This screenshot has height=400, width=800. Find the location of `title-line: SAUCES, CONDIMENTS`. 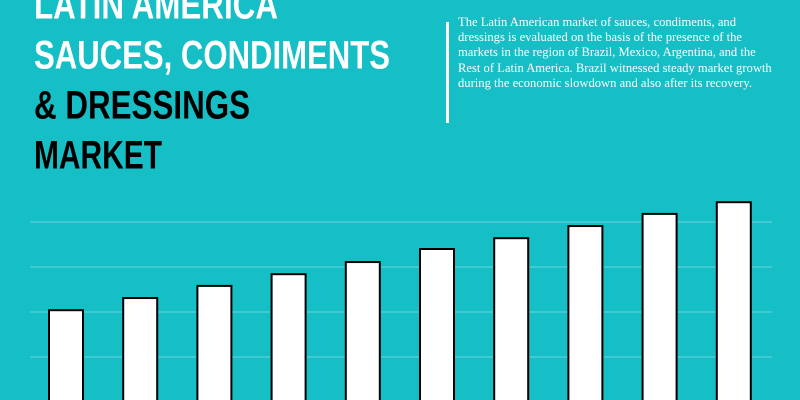

title-line: SAUCES, CONDIMENTS is located at coordinates (212, 56).